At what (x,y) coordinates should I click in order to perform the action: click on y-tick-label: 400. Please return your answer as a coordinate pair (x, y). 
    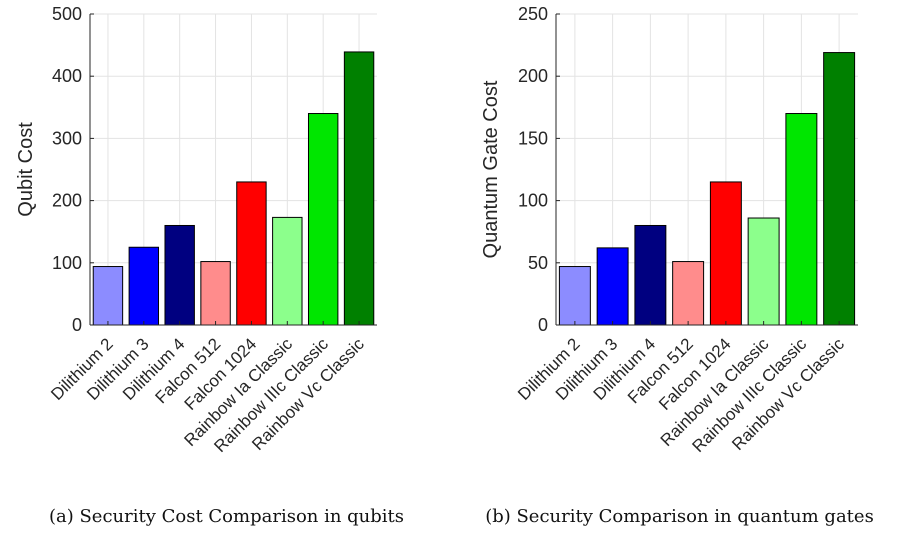
    Looking at the image, I should click on (67, 76).